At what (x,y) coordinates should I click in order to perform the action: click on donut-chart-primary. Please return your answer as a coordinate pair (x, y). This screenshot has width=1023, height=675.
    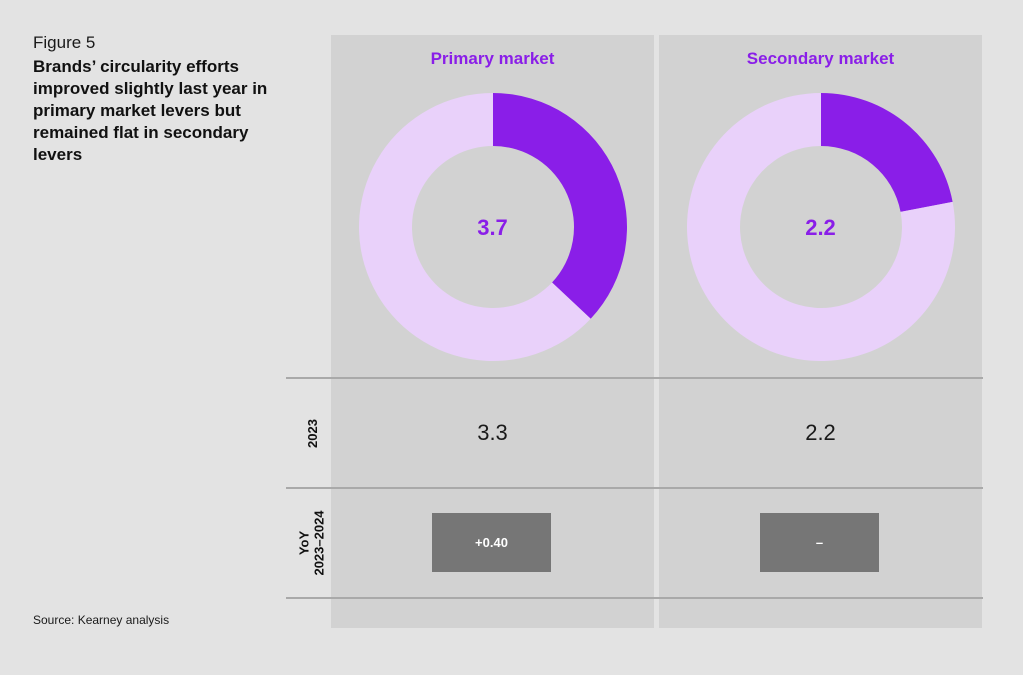
    Looking at the image, I should click on (493, 227).